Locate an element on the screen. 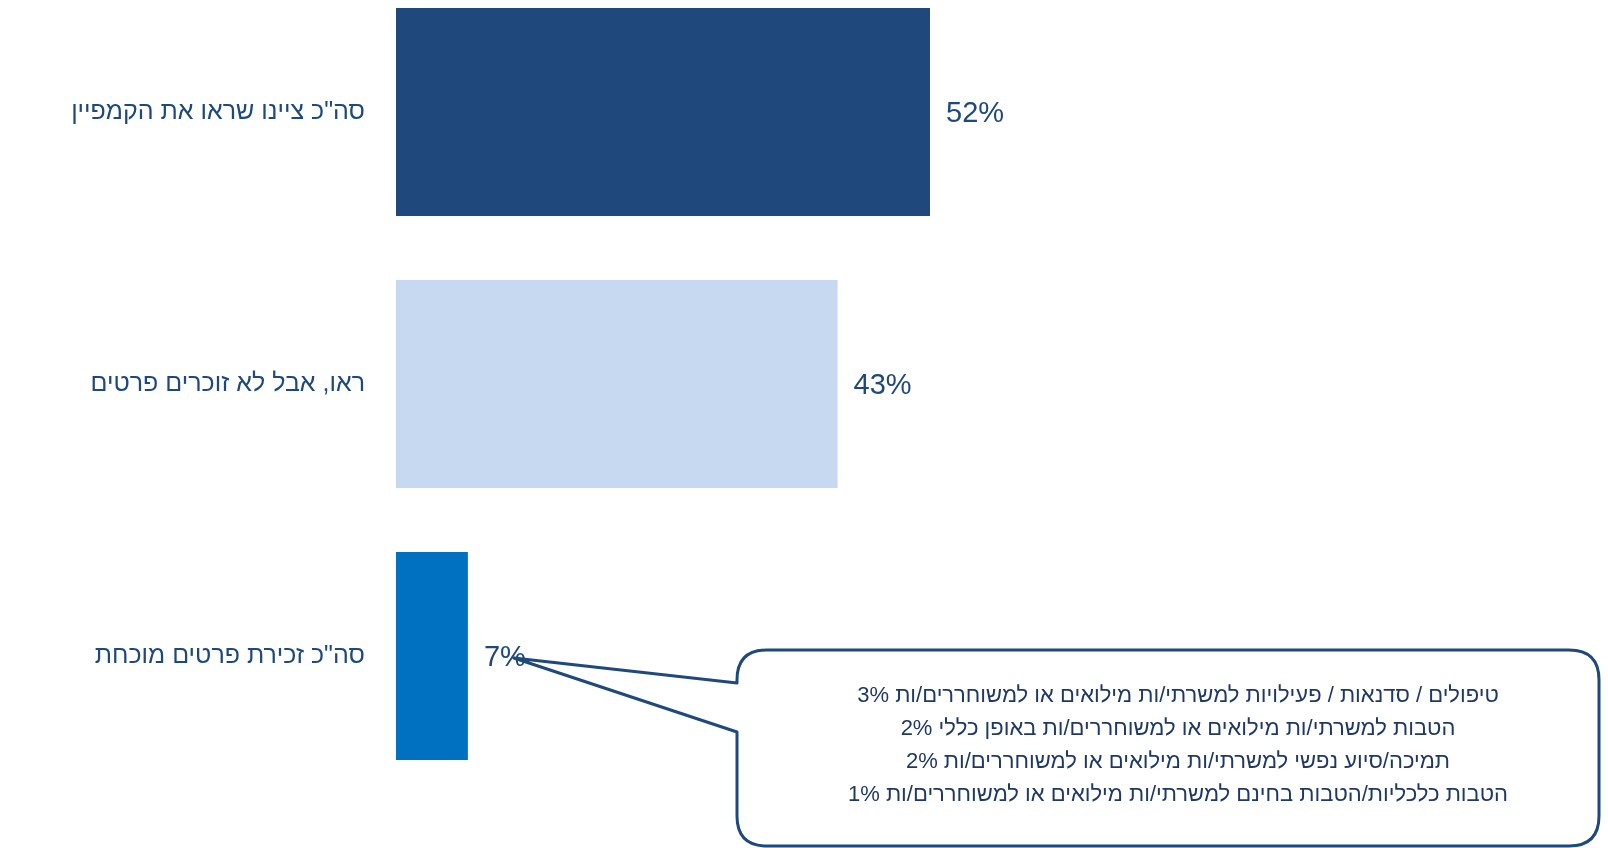  y-tick-label: סה"כ ציינו שראו את הקמפיין is located at coordinates (218, 109).